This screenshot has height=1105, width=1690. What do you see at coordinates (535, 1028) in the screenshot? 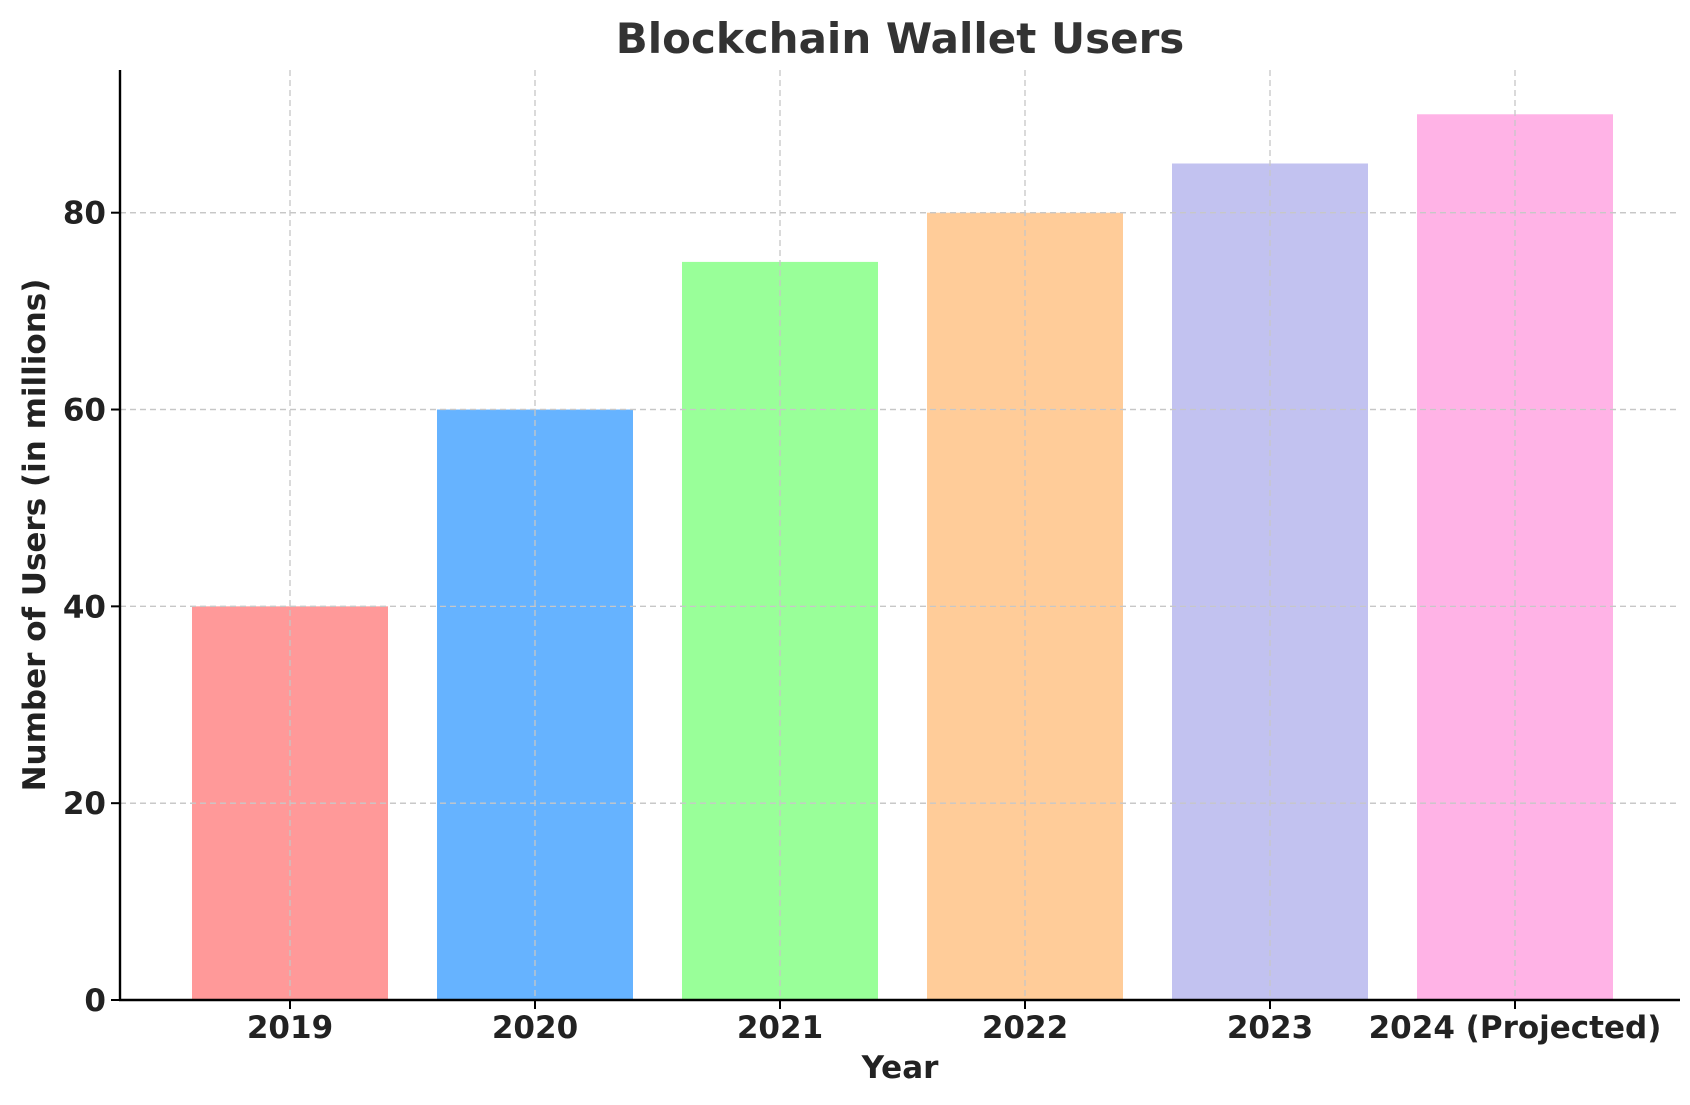
I see `x-tick-label: 2020` at bounding box center [535, 1028].